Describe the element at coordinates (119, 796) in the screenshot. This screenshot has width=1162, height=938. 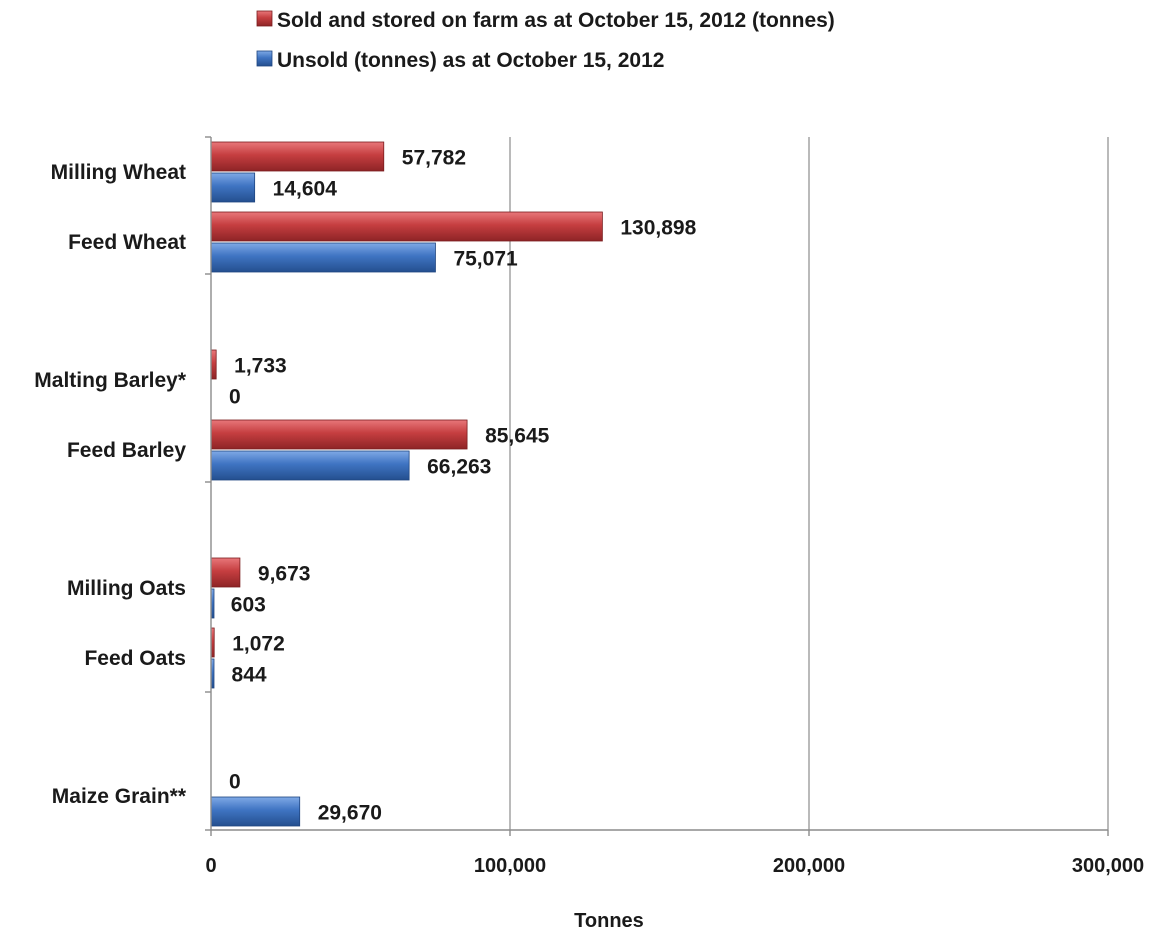
I see `category-label: Maize Grain**` at that location.